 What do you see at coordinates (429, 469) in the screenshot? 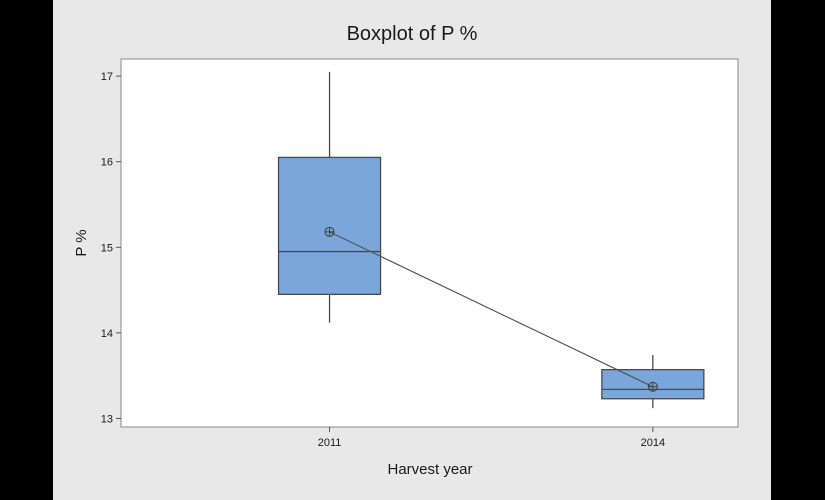
I see `x-axis-label: Harvest year` at bounding box center [429, 469].